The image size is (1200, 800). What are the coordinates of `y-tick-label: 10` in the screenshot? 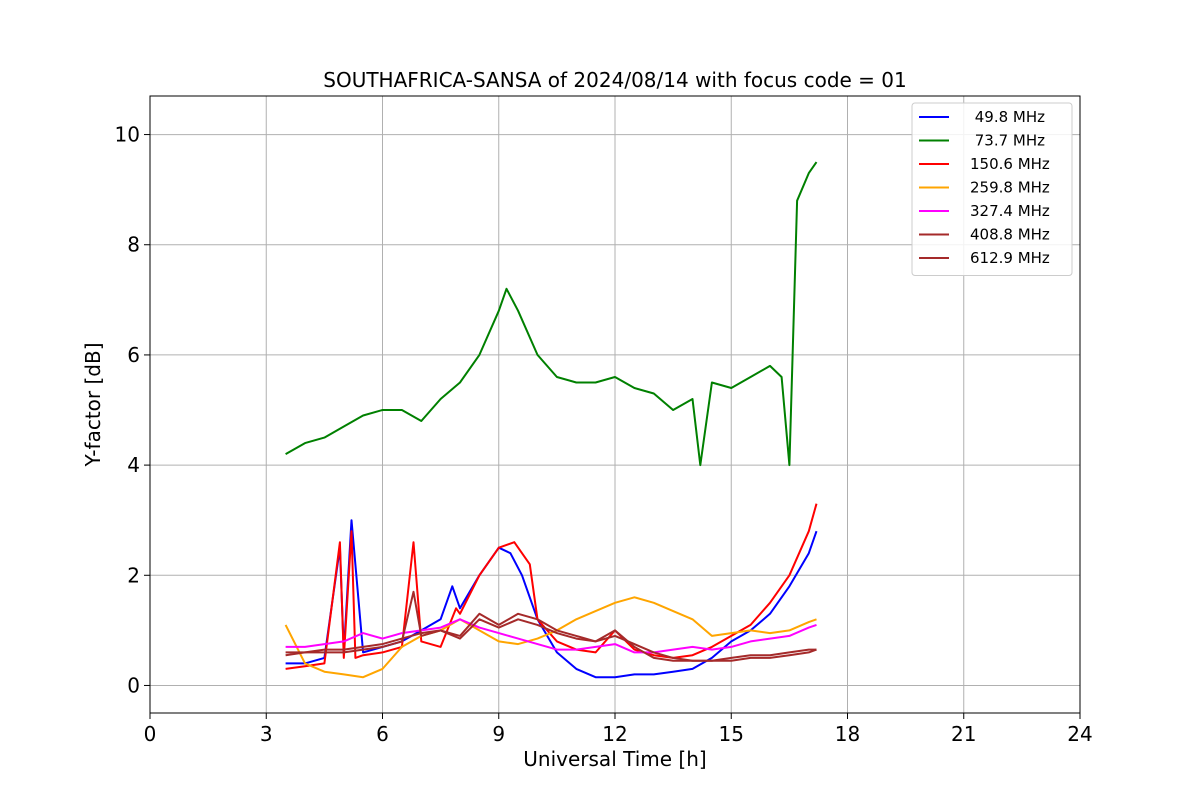 It's located at (127, 135).